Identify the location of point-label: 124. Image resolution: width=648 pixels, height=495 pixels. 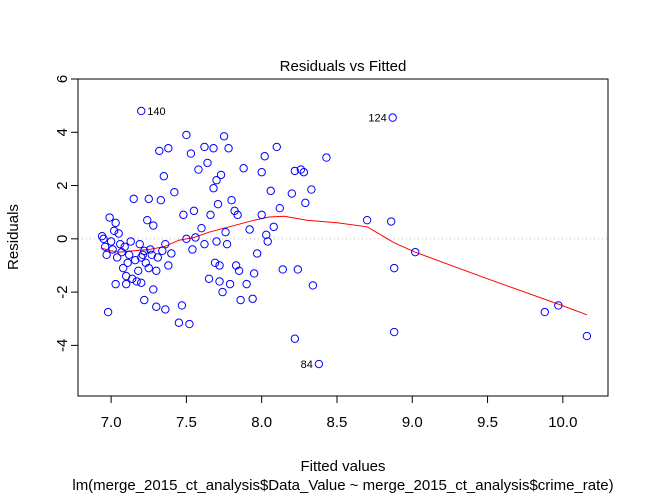
(377, 119).